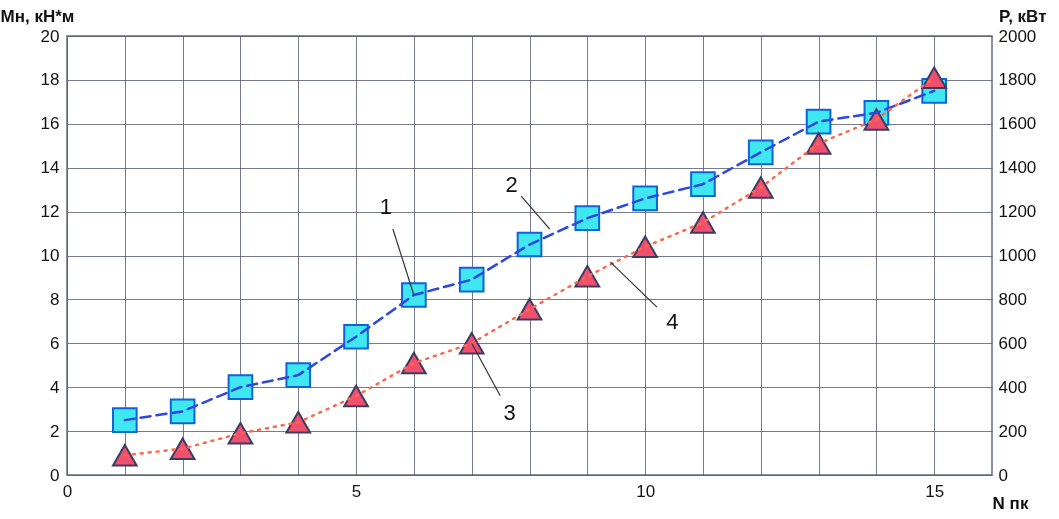 Image resolution: width=1059 pixels, height=519 pixels. I want to click on y-tick-label: 4, so click(55, 387).